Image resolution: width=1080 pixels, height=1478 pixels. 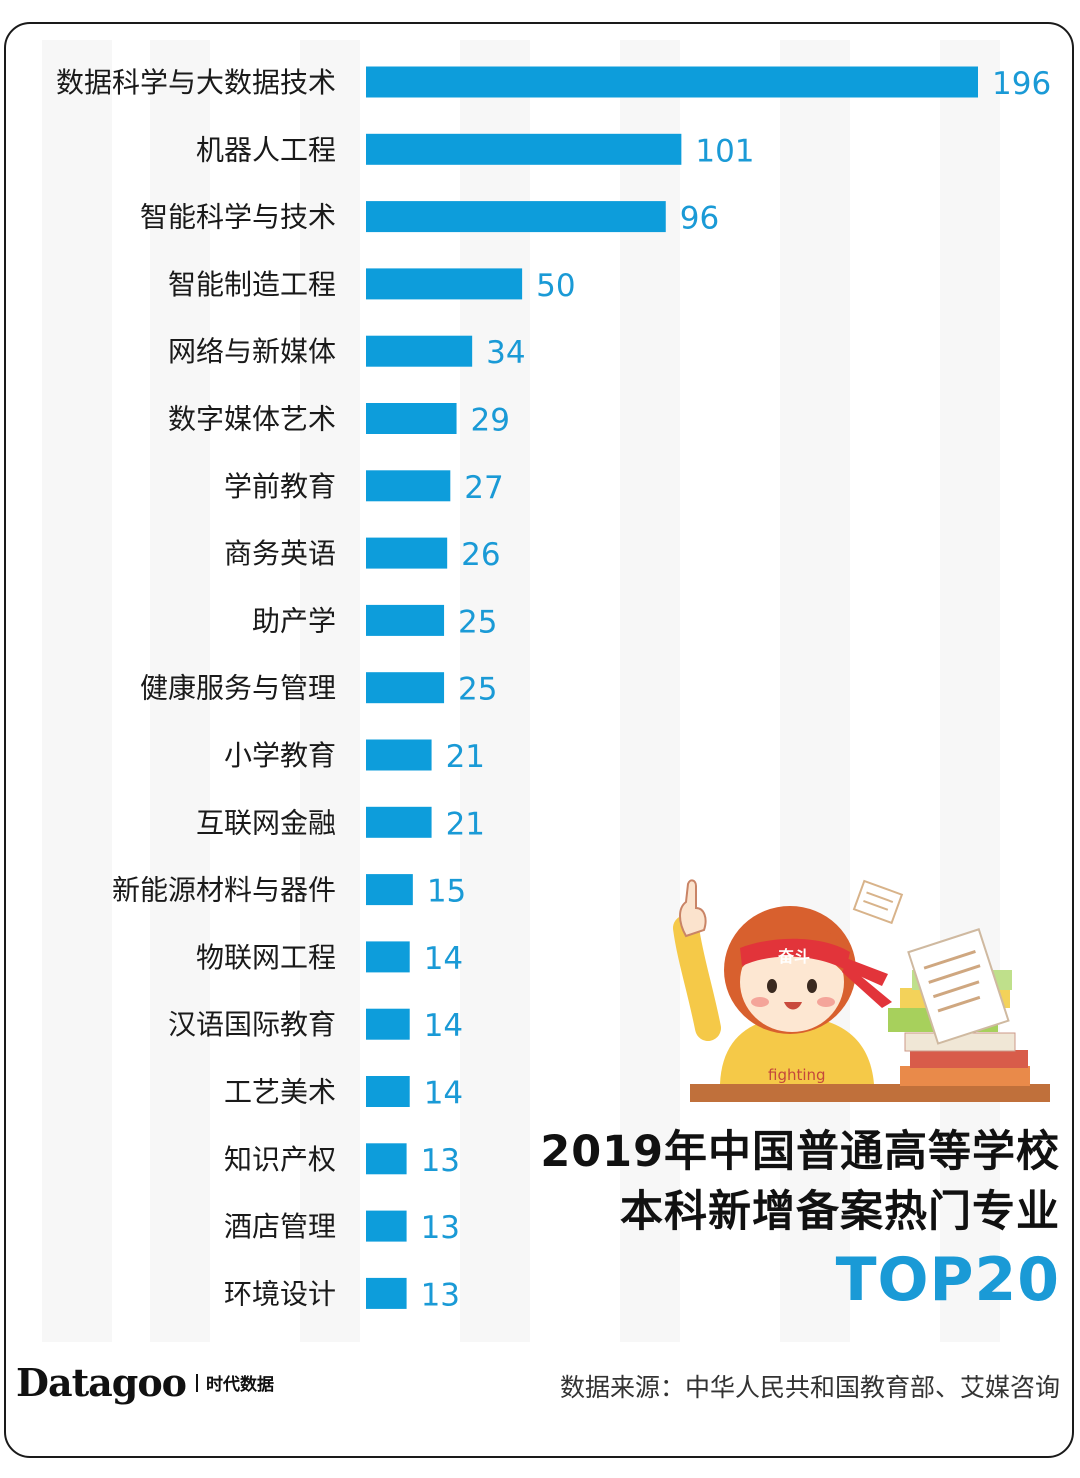 I want to click on value-label: 27, so click(x=483, y=488).